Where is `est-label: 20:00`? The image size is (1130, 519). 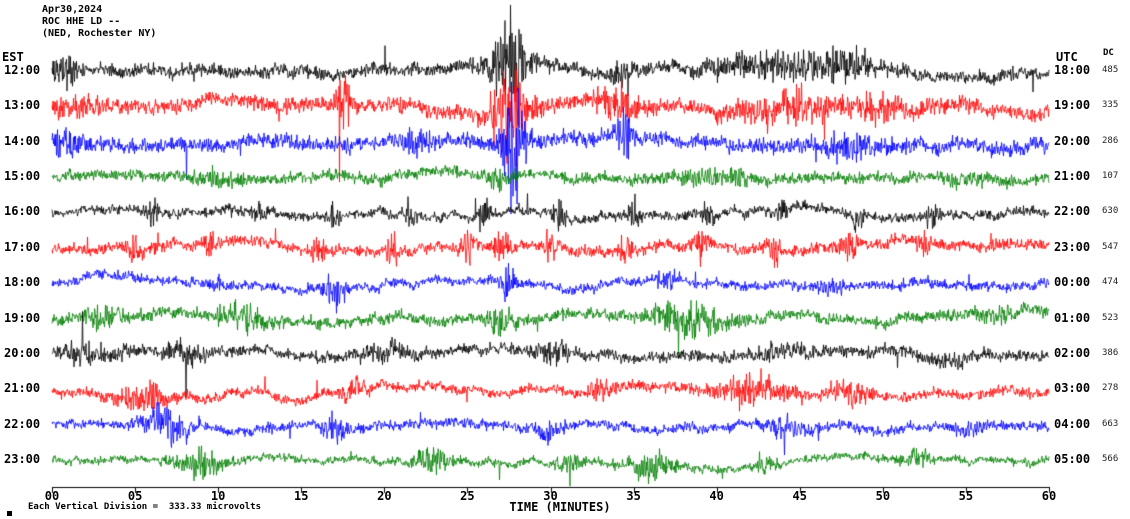 est-label: 20:00 is located at coordinates (22, 352).